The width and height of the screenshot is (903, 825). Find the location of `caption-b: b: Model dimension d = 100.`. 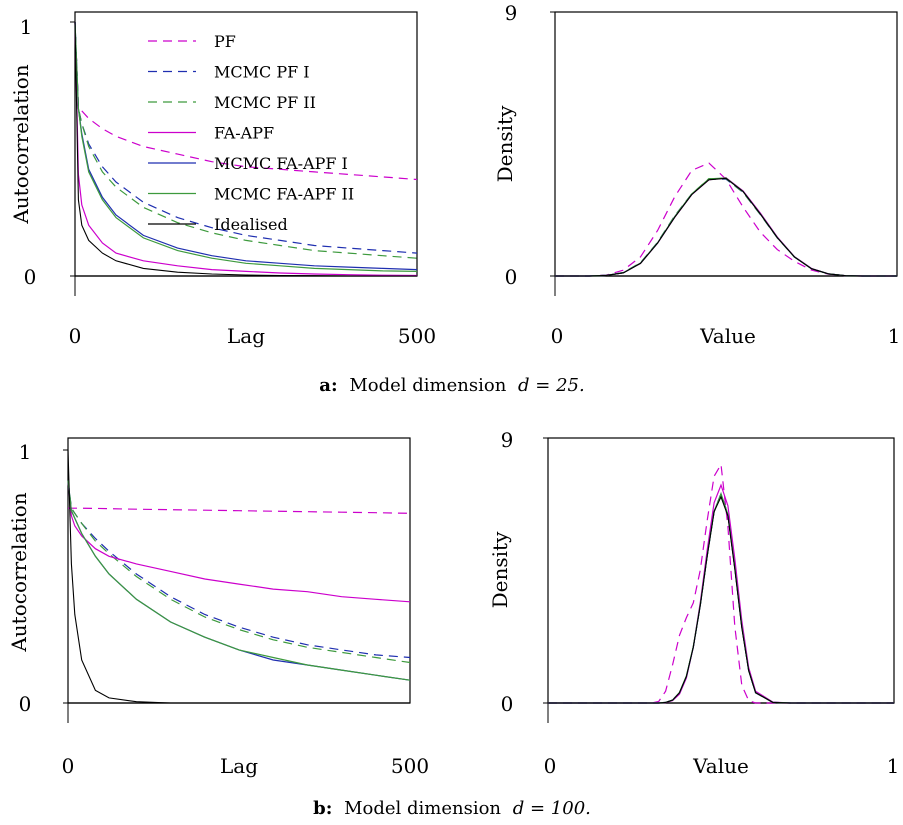

caption-b: b: Model dimension d = 100. is located at coordinates (452, 808).